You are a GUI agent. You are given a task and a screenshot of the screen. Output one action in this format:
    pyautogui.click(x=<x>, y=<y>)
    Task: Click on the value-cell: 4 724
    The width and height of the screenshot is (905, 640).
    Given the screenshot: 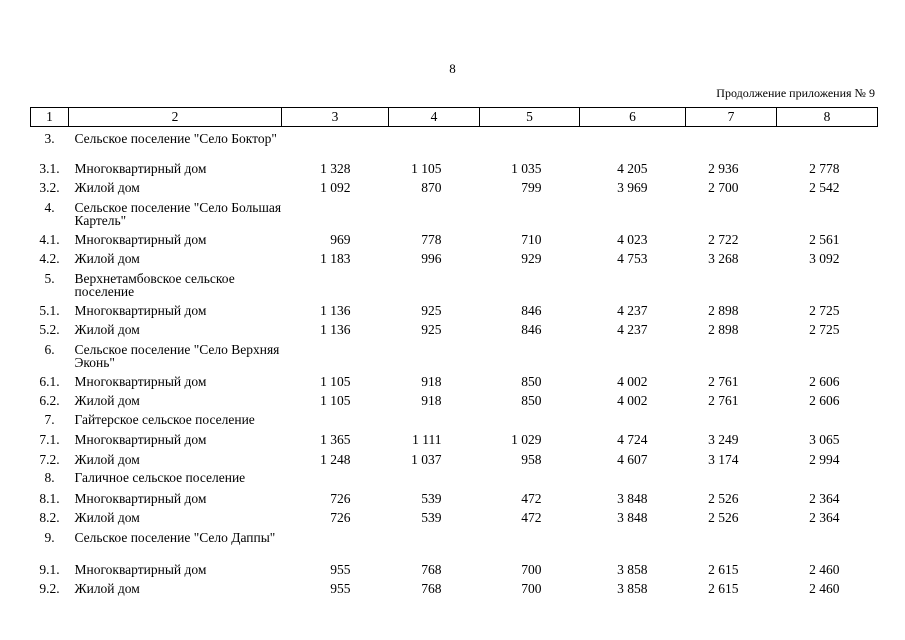 What is the action you would take?
    pyautogui.click(x=632, y=439)
    